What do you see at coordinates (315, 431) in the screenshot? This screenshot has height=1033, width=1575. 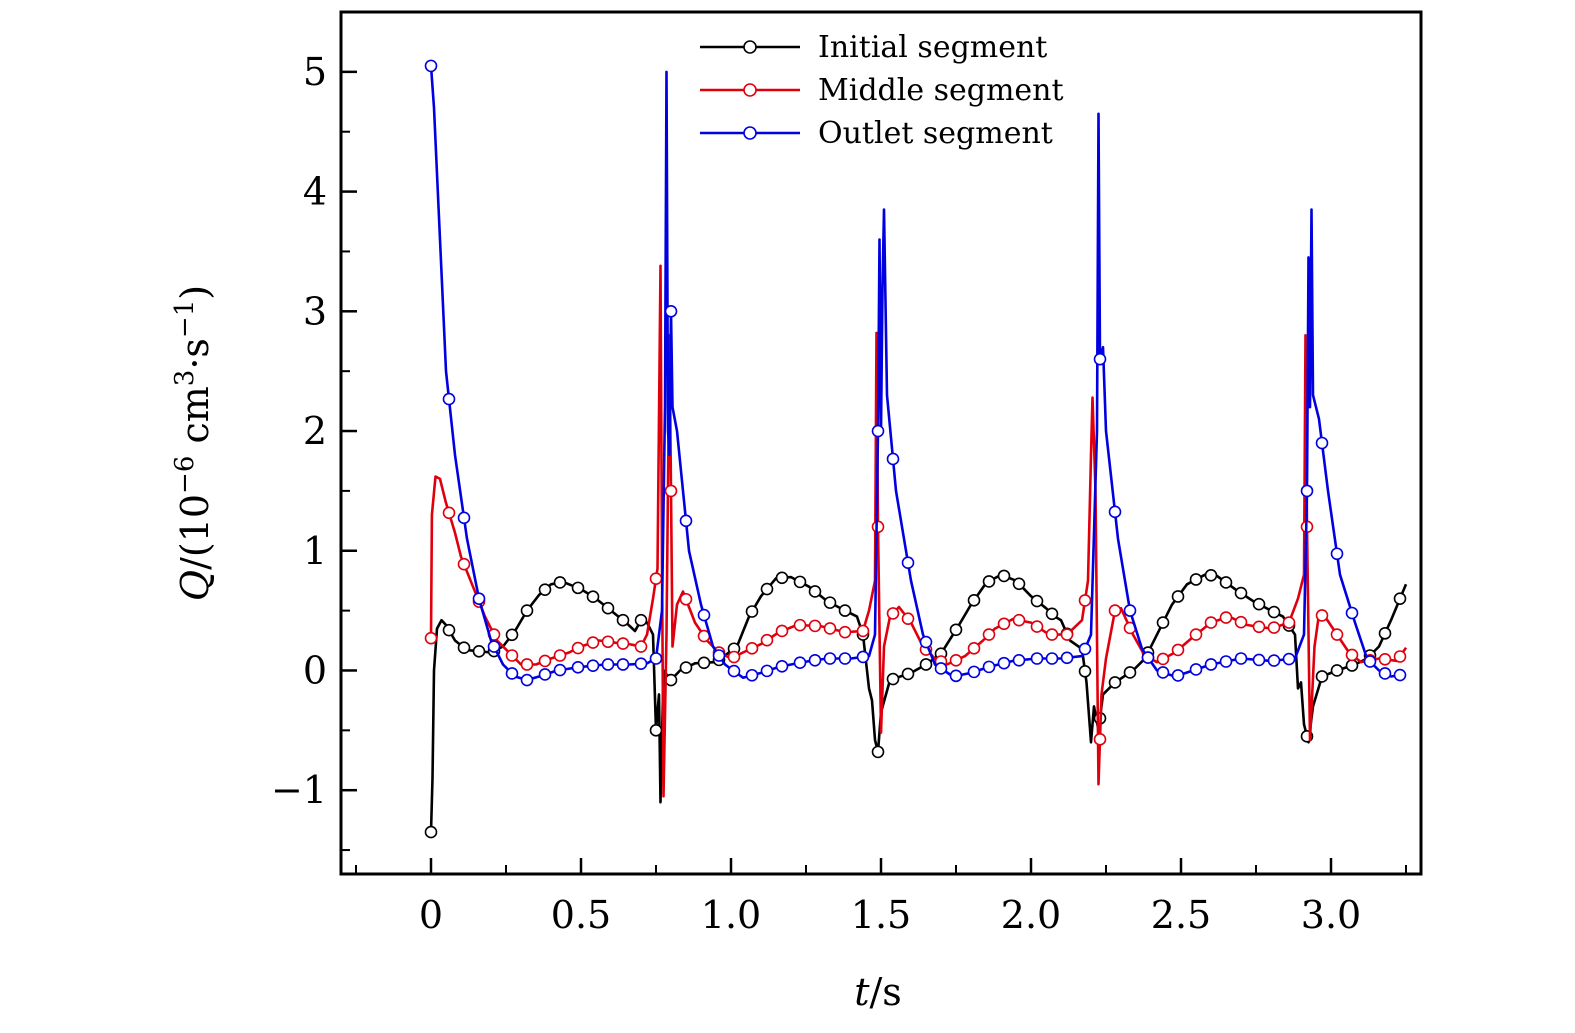 I see `y-tick-label: 2` at bounding box center [315, 431].